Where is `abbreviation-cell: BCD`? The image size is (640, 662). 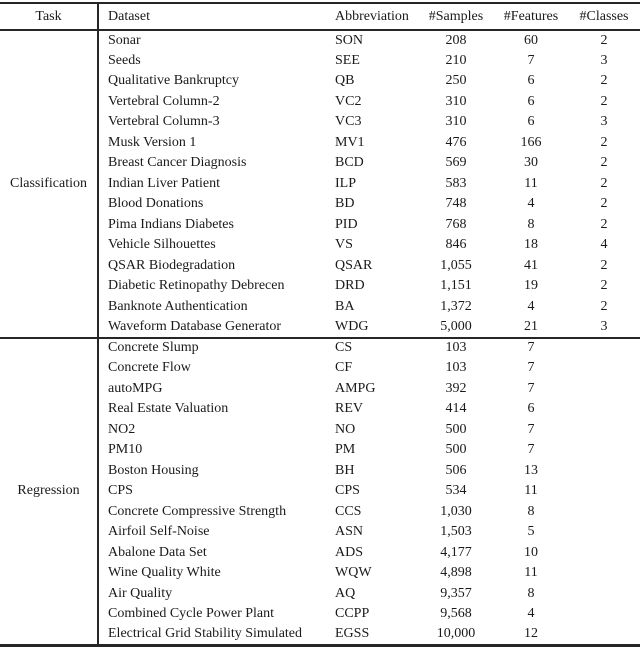
abbreviation-cell: BCD is located at coordinates (349, 163).